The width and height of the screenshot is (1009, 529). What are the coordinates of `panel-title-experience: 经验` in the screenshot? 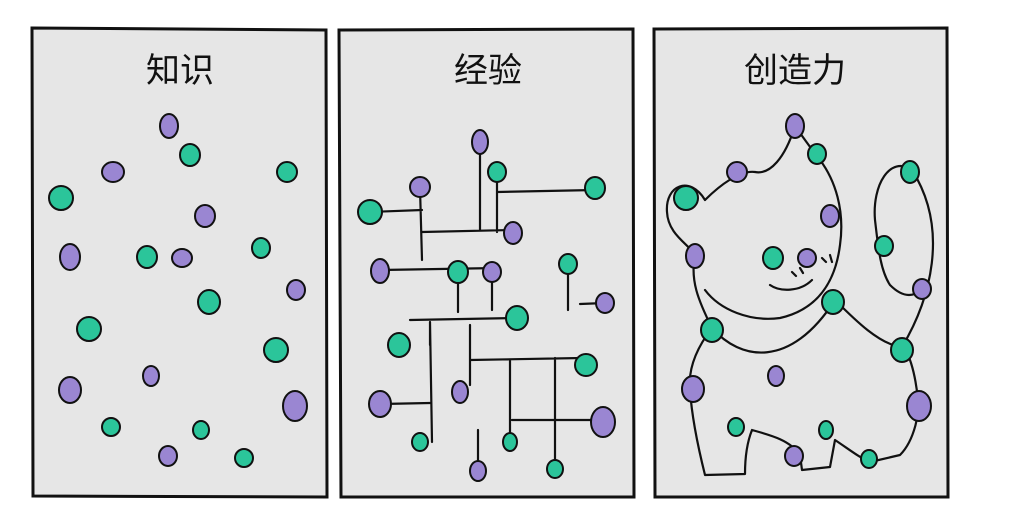 It's located at (488, 71).